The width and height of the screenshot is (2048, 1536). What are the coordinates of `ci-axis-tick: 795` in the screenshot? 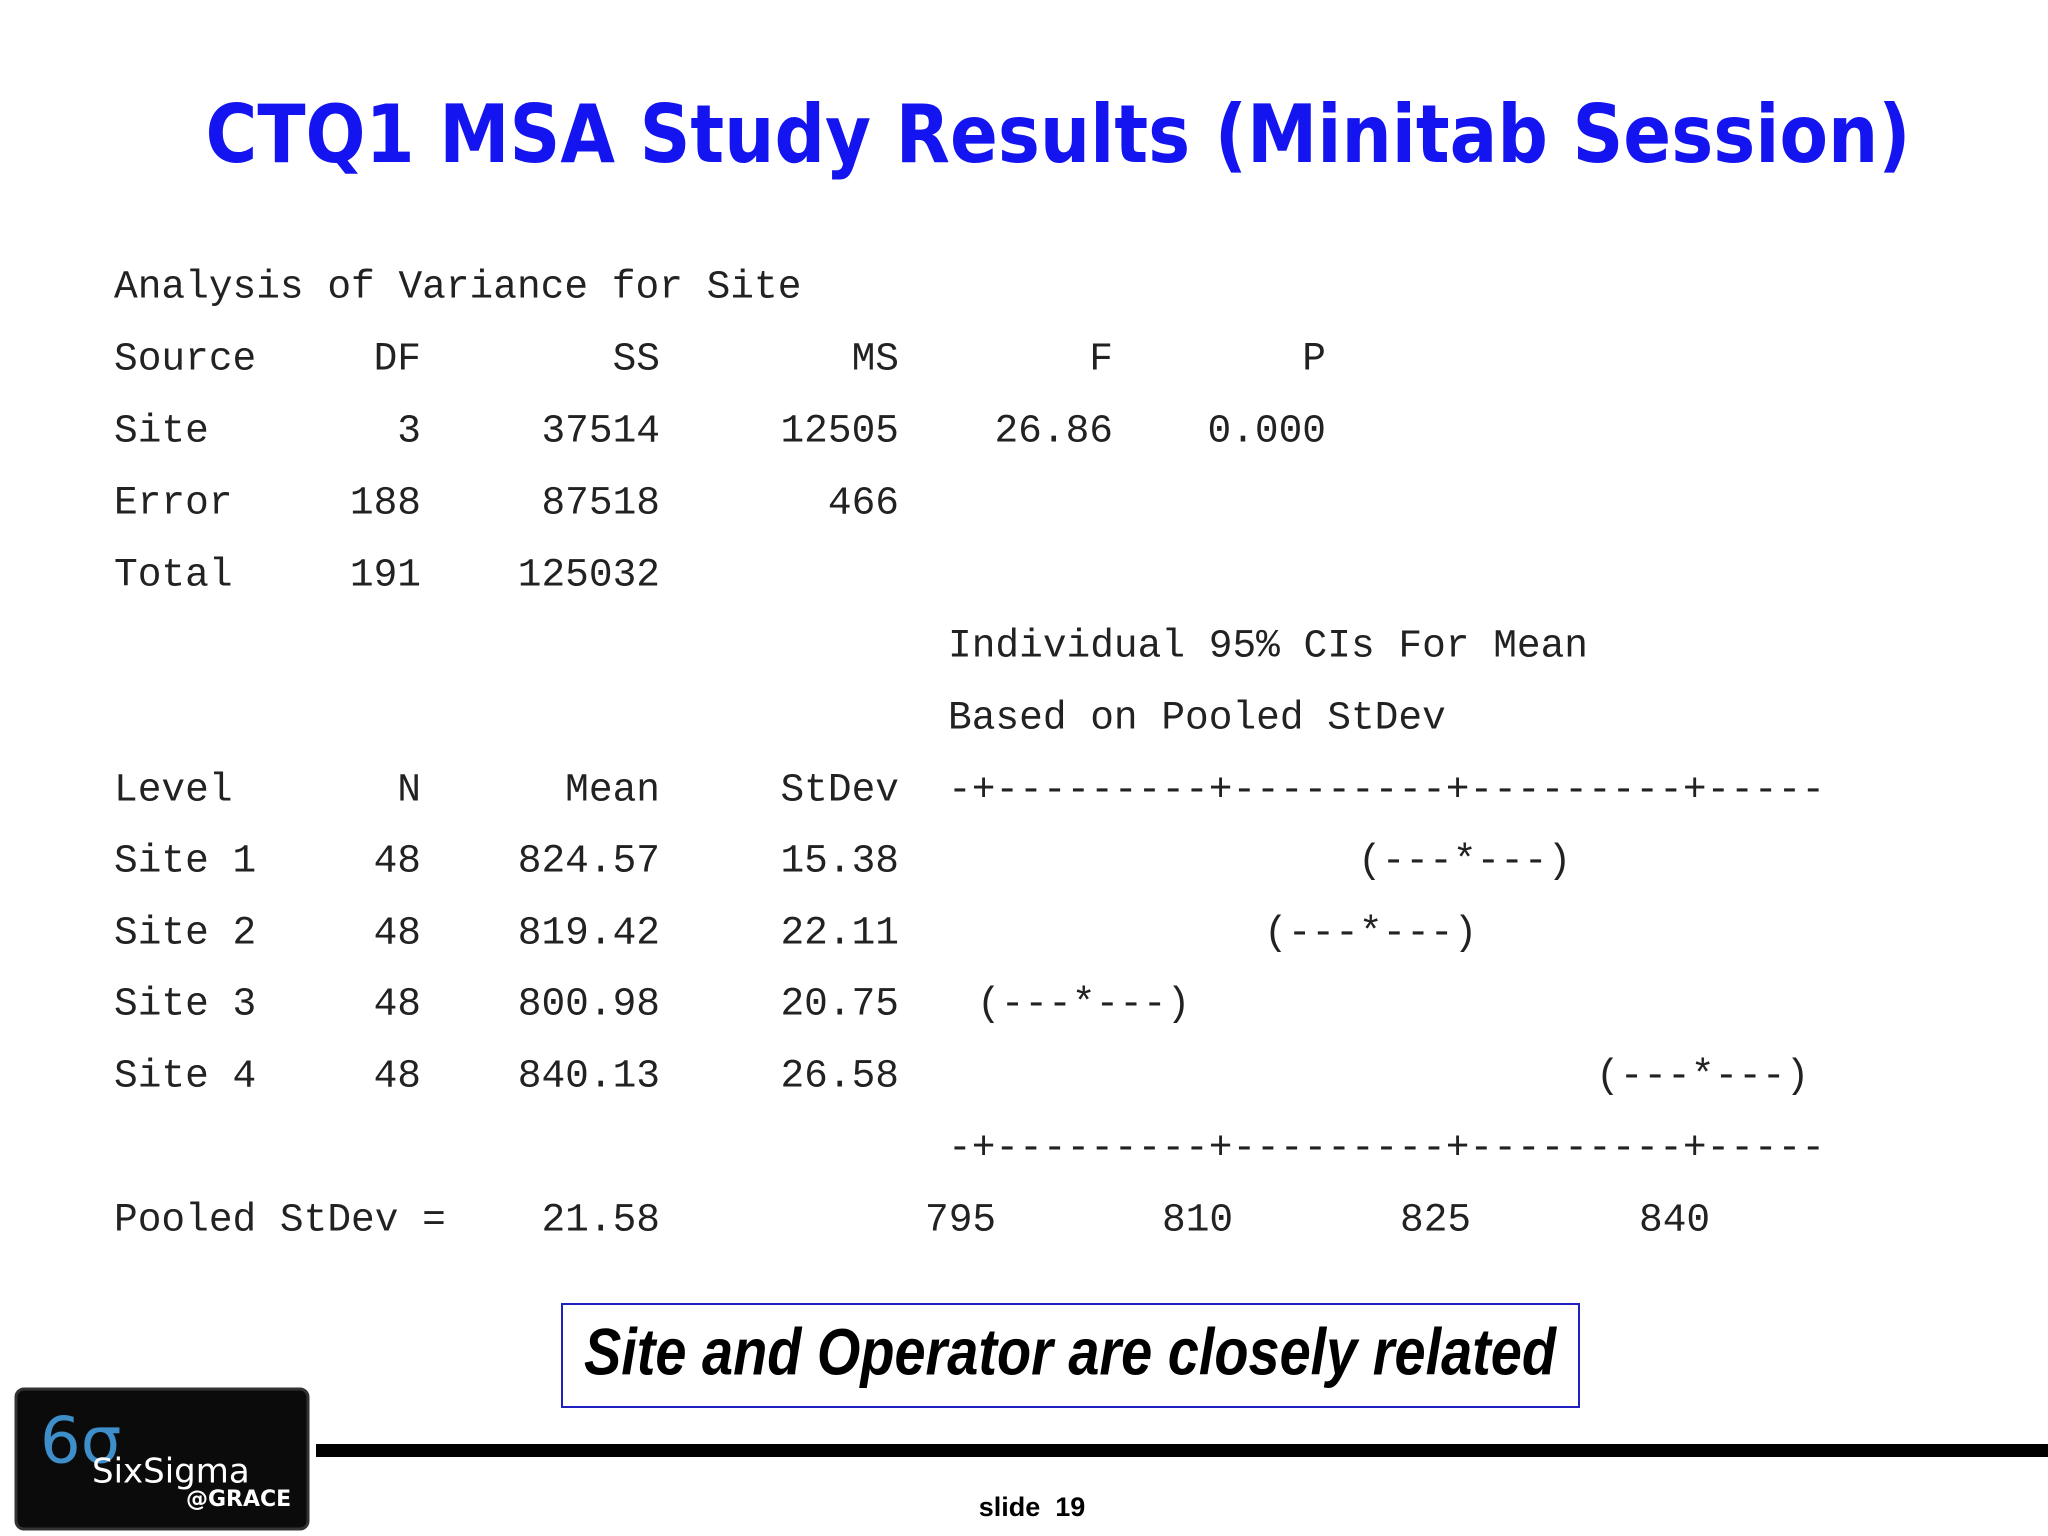 It's located at (960, 1219).